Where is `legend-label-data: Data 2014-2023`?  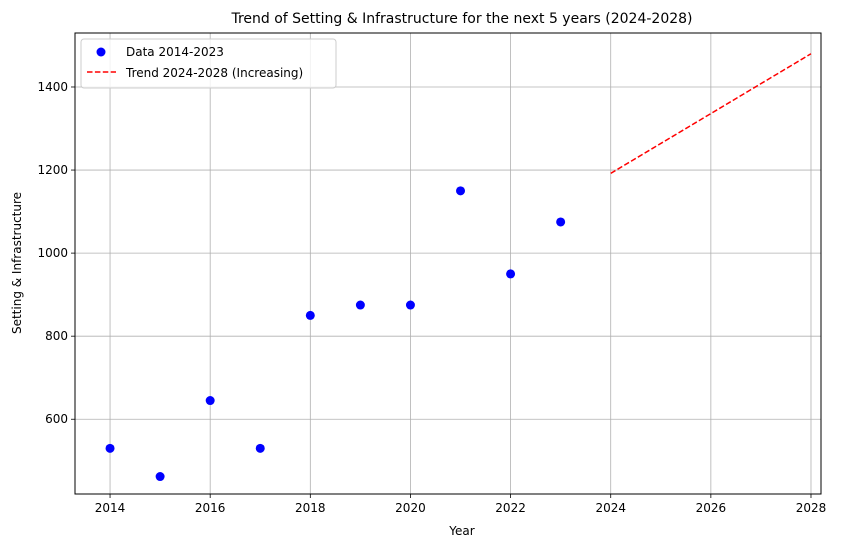
legend-label-data: Data 2014-2023 is located at coordinates (175, 52).